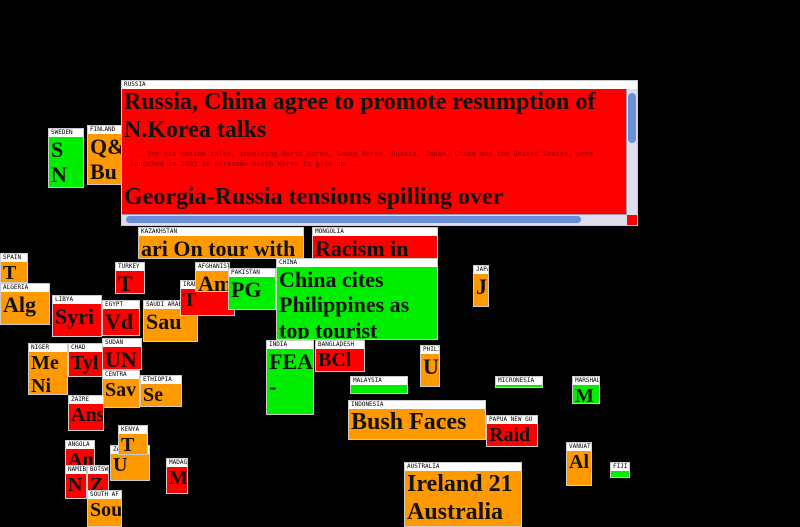 This screenshot has height=527, width=800. What do you see at coordinates (170, 305) in the screenshot?
I see `country-label: SAUDI ARABIA` at bounding box center [170, 305].